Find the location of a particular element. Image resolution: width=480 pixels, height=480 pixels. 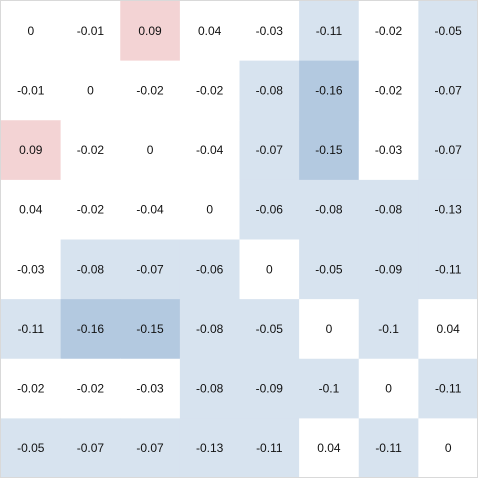

heatmap-cell-r5-c6 is located at coordinates (388, 329).